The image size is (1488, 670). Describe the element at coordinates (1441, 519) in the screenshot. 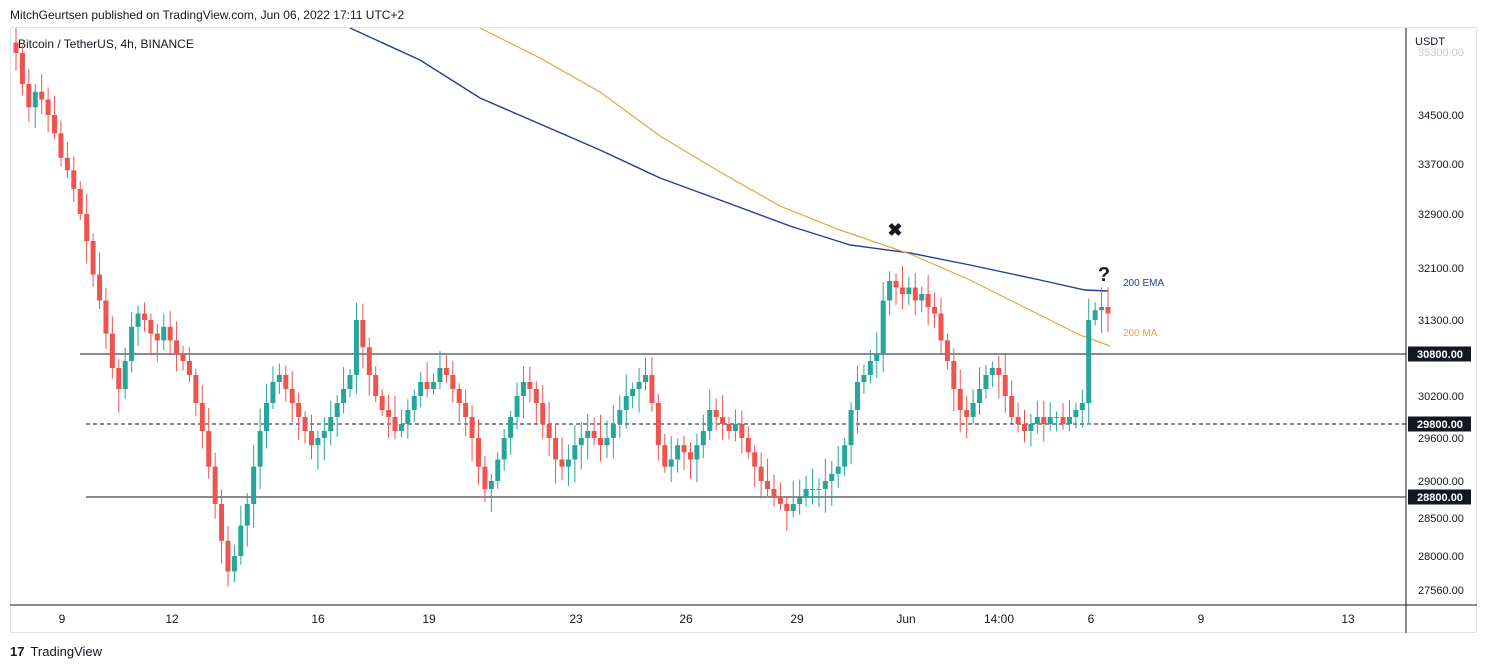

I see `y-tick-label: 28500.00` at that location.